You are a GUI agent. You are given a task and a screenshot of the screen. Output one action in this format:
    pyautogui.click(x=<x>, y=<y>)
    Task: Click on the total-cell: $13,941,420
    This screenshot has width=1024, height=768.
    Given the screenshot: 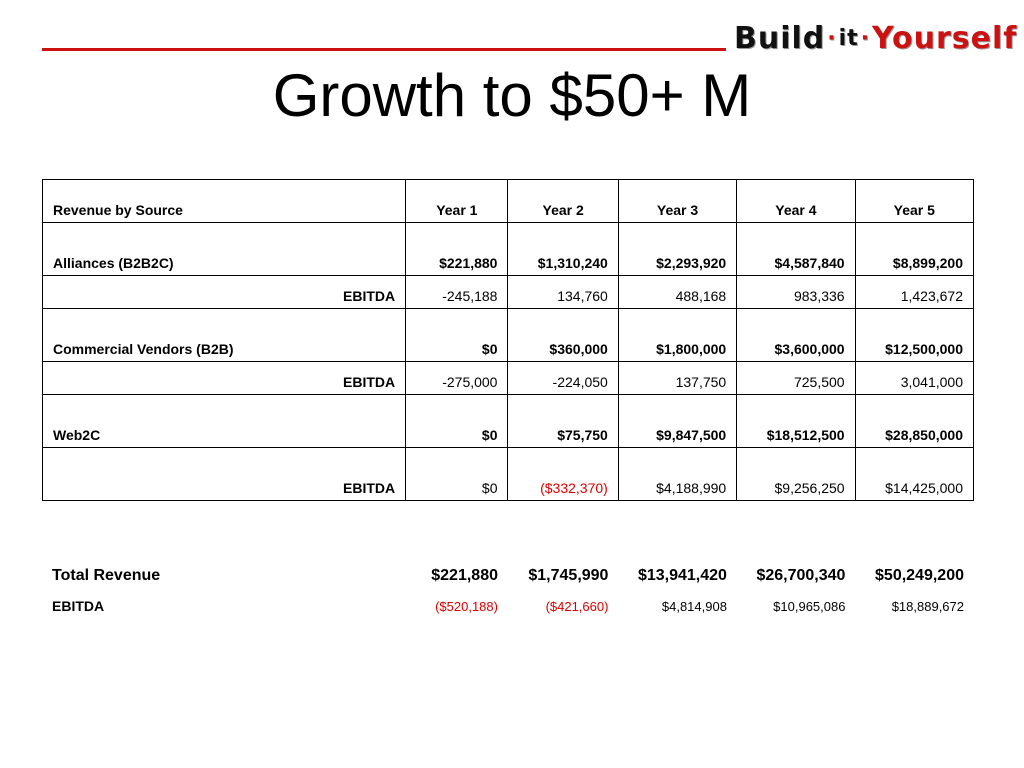 What is the action you would take?
    pyautogui.click(x=682, y=575)
    